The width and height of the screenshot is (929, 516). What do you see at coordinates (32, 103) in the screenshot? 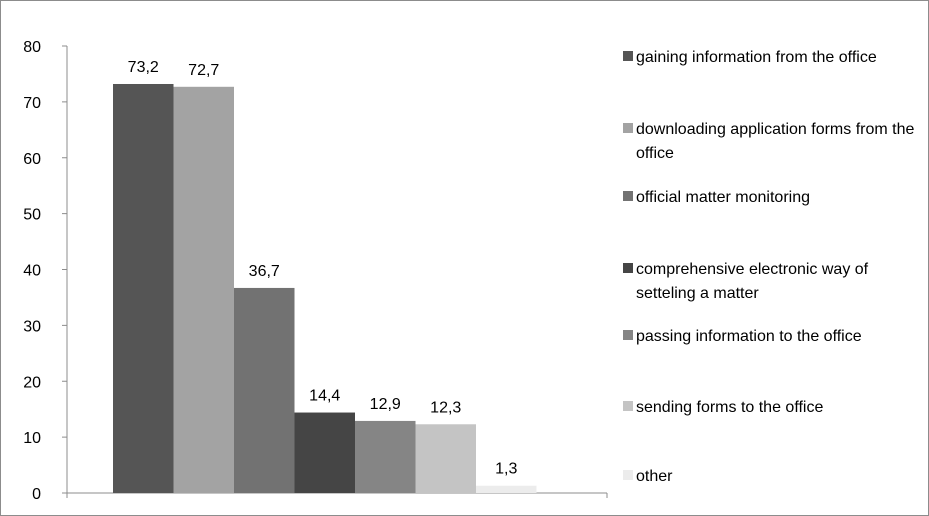
I see `y-tick-label: 70` at bounding box center [32, 103].